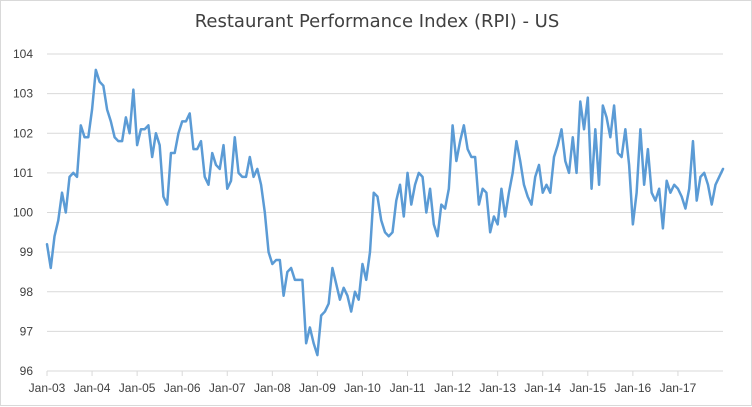  What do you see at coordinates (27, 252) in the screenshot?
I see `y-tick-label: 99` at bounding box center [27, 252].